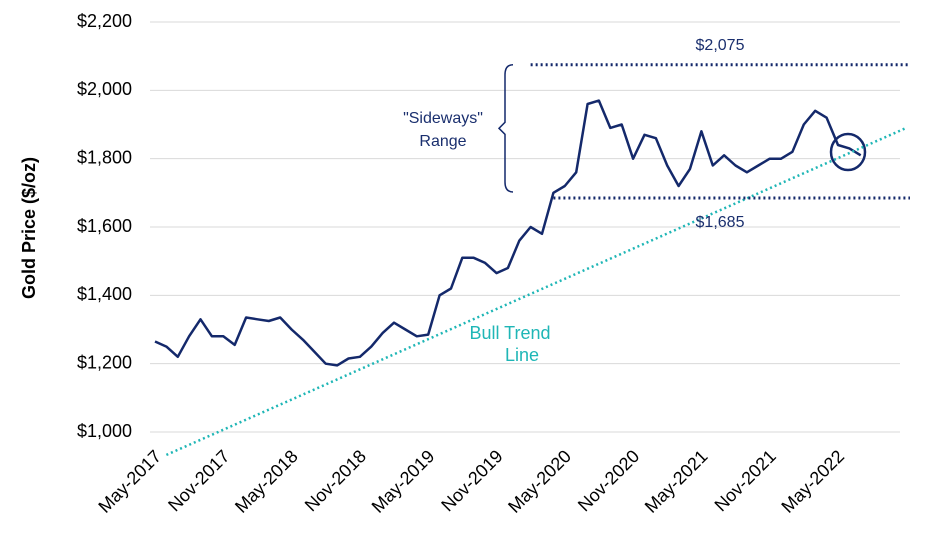 This screenshot has height=549, width=940. What do you see at coordinates (403, 481) in the screenshot?
I see `x-tick-label: May-2019` at bounding box center [403, 481].